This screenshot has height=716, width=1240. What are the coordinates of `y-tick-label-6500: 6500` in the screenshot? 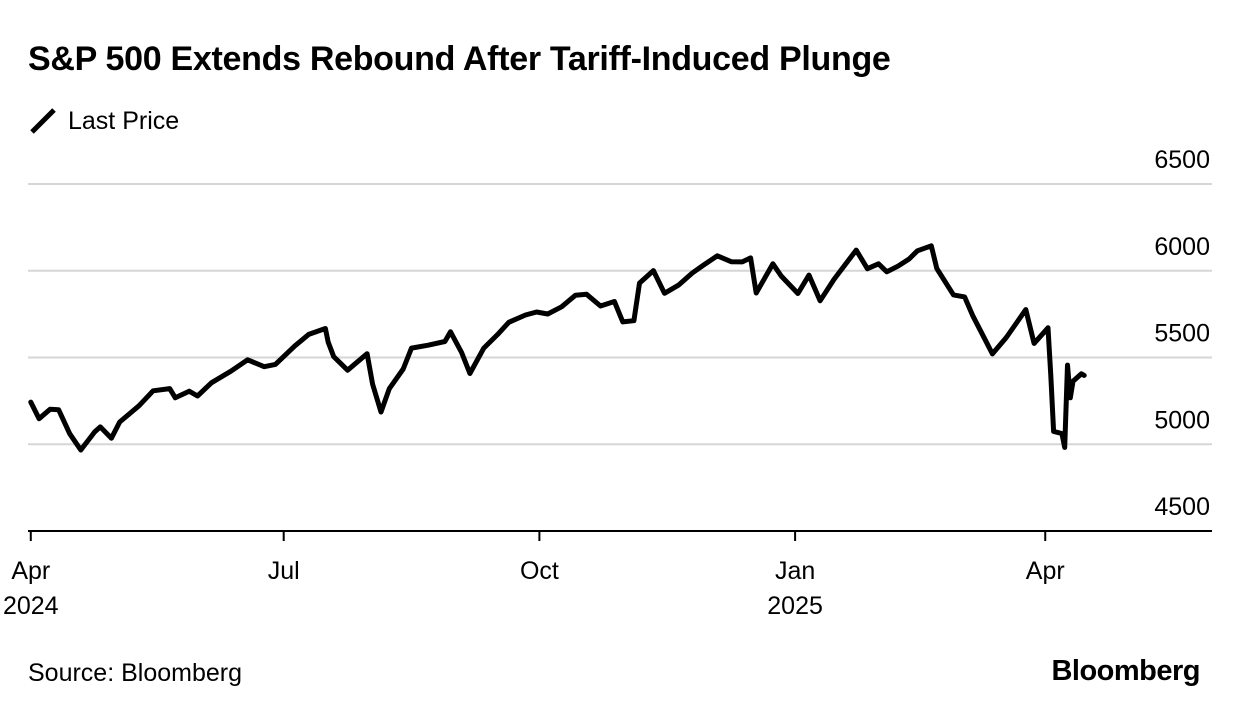 It's located at (1182, 160).